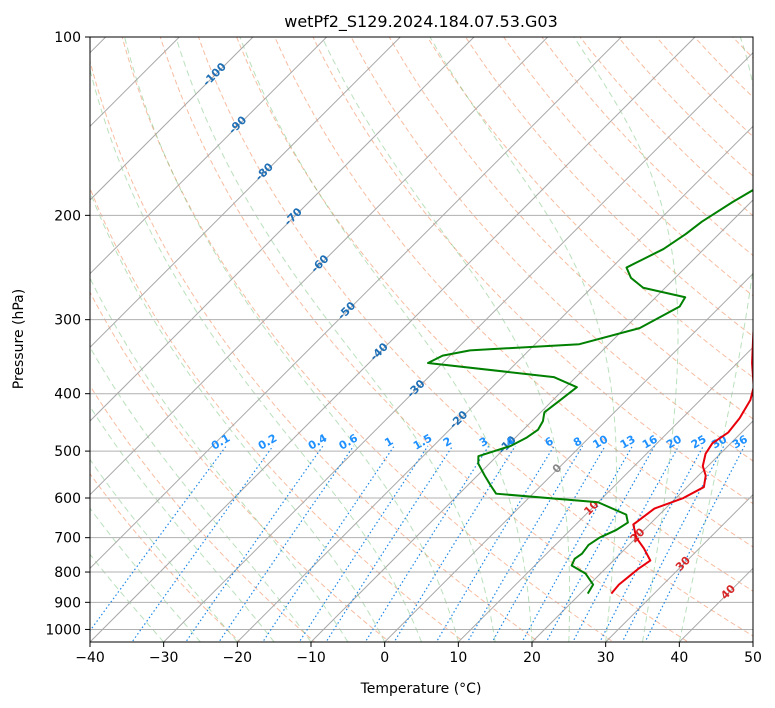  What do you see at coordinates (458, 658) in the screenshot?
I see `x-tick-label: 10` at bounding box center [458, 658].